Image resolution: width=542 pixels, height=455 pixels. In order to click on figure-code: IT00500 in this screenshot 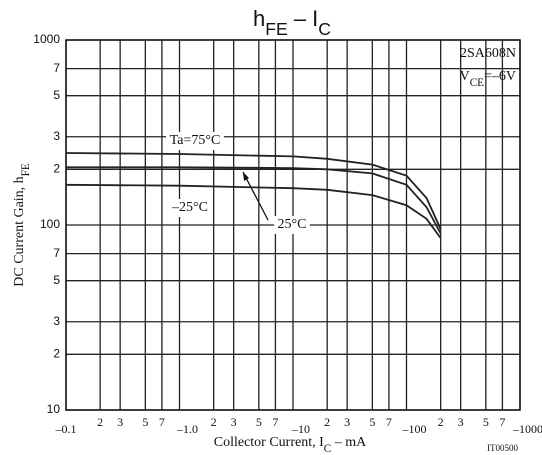, I will do `click(502, 448)`.